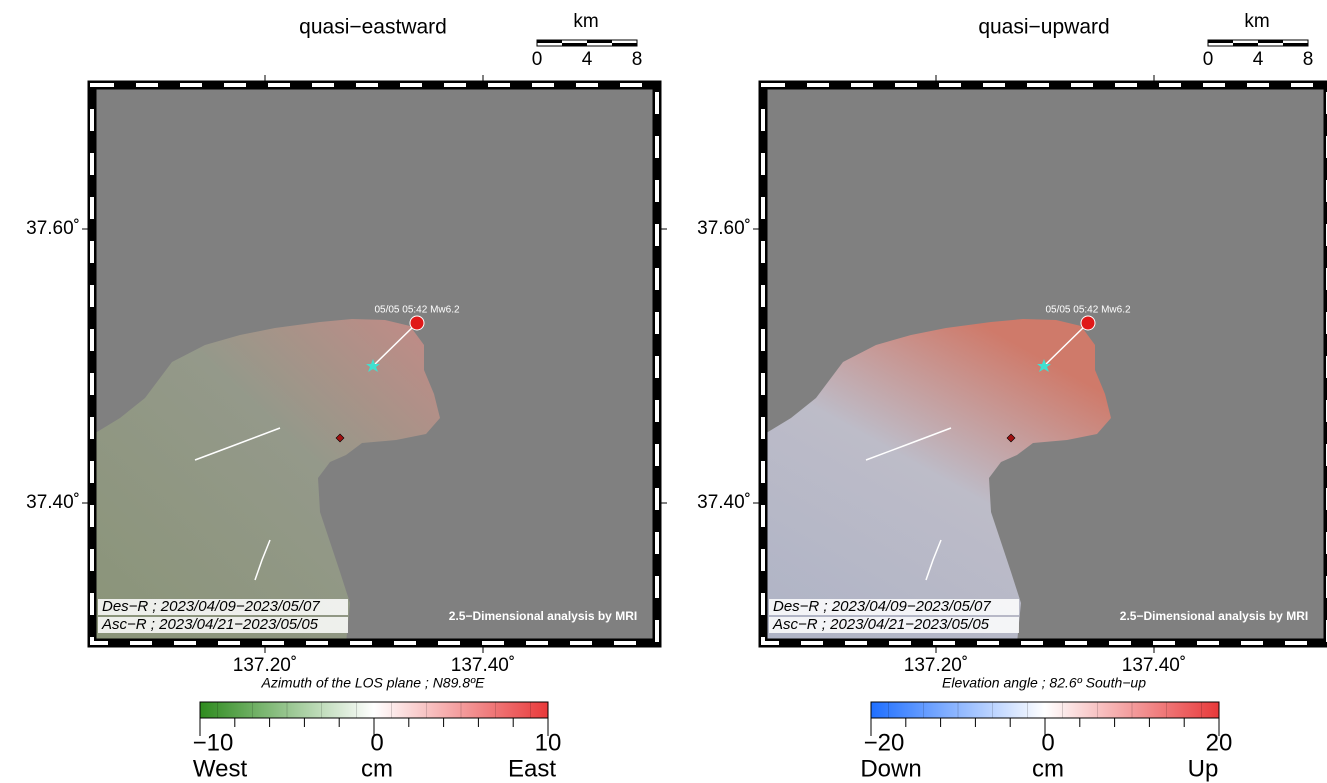 This screenshot has width=1327, height=783. Describe the element at coordinates (884, 742) in the screenshot. I see `colorbar-min: −20` at that location.